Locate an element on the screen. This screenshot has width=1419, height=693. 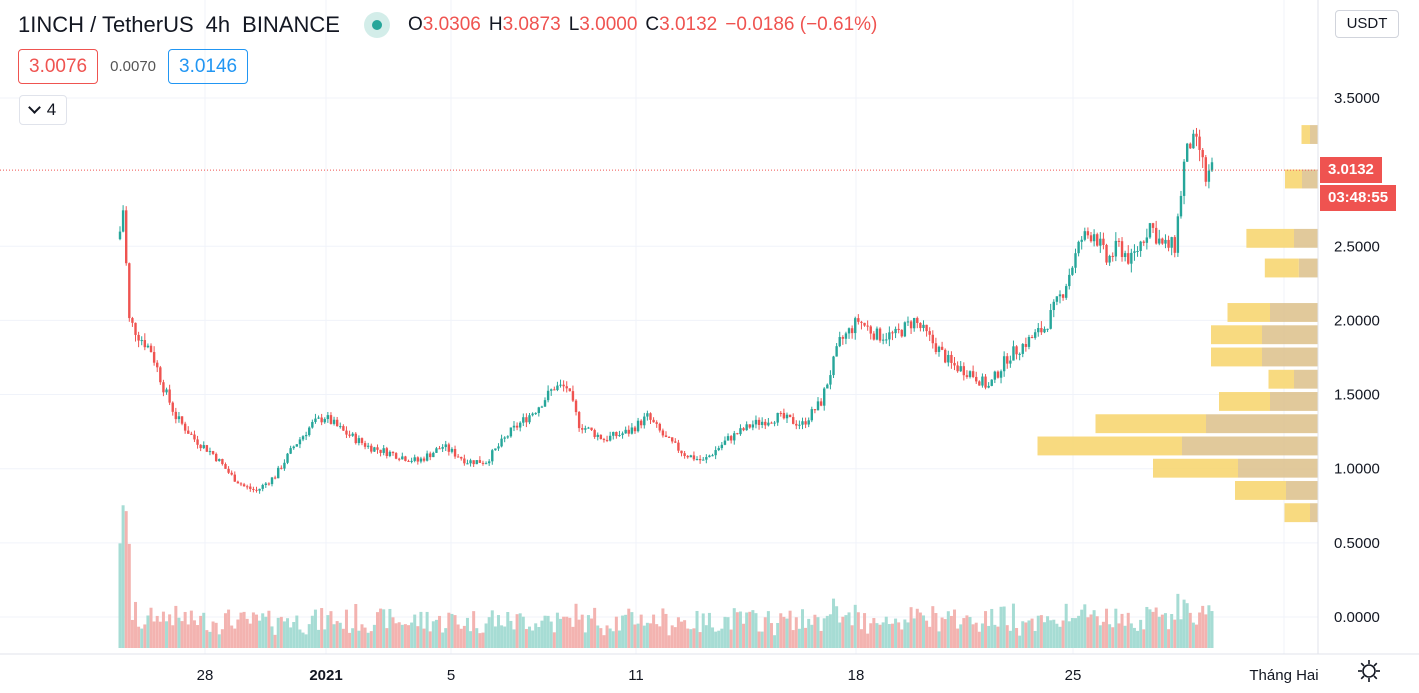
currency-button: USDT is located at coordinates (1367, 24).